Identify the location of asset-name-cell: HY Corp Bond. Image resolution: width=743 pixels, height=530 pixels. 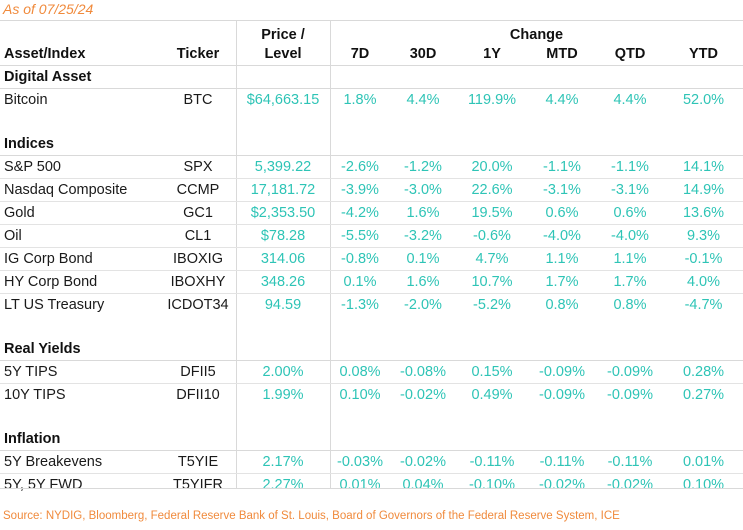
(80, 282).